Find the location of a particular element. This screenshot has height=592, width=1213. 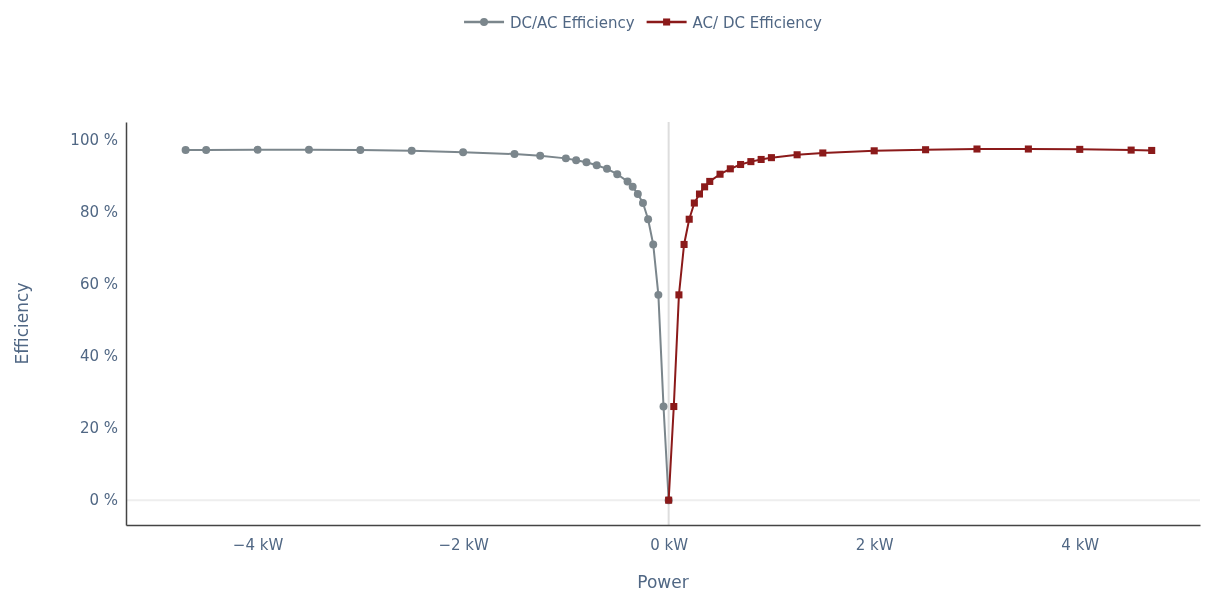

x-tick-label: 4 kW is located at coordinates (1080, 544).